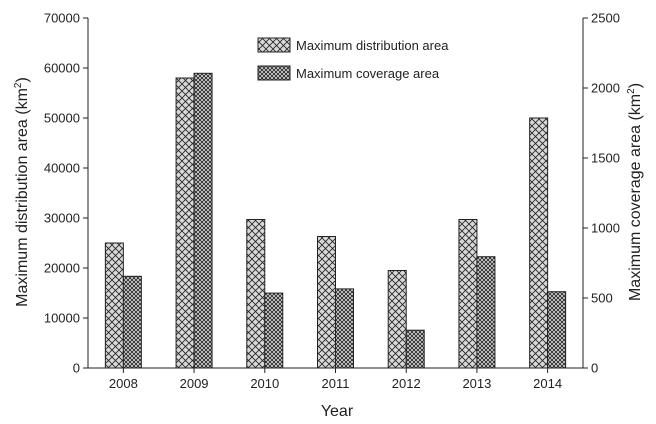 The height and width of the screenshot is (424, 656). Describe the element at coordinates (397, 319) in the screenshot. I see `bar-distribution-2012` at that location.